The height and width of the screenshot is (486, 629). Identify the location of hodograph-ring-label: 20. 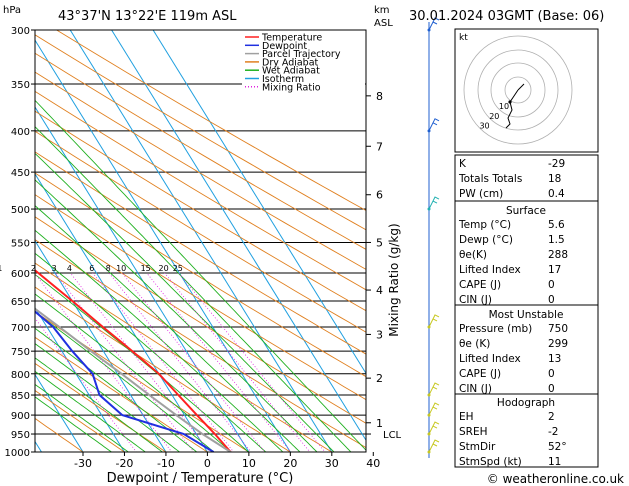
(494, 116).